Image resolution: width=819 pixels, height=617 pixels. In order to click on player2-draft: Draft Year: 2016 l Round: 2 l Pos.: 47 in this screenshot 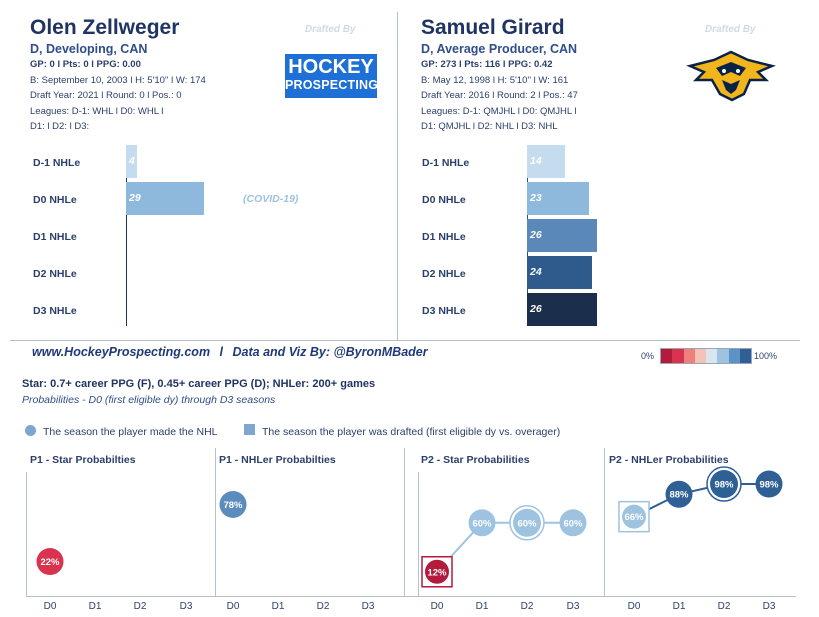, I will do `click(499, 95)`.